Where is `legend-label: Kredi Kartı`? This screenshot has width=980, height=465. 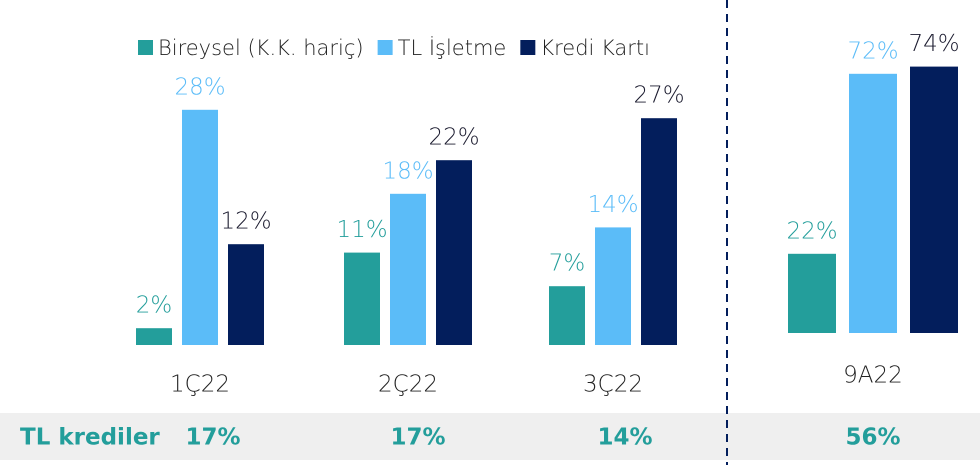
legend-label: Kredi Kartı is located at coordinates (595, 48).